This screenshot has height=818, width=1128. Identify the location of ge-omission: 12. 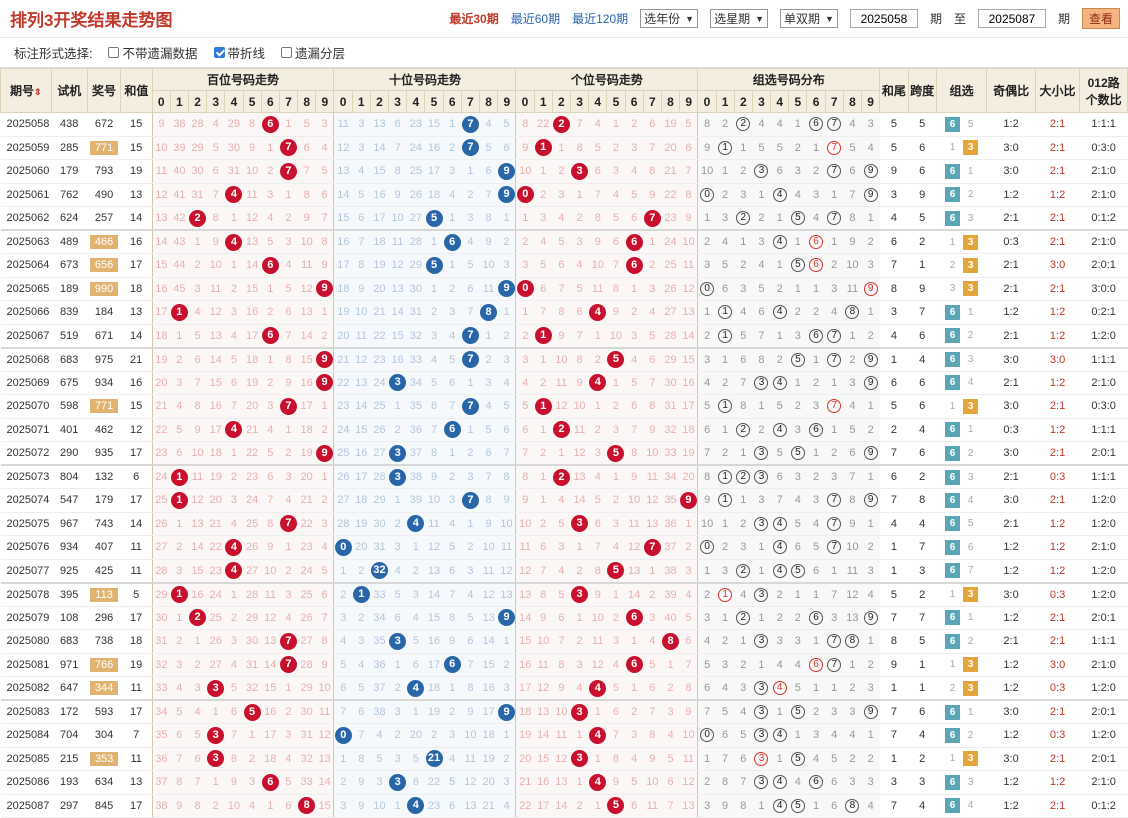
(634, 547).